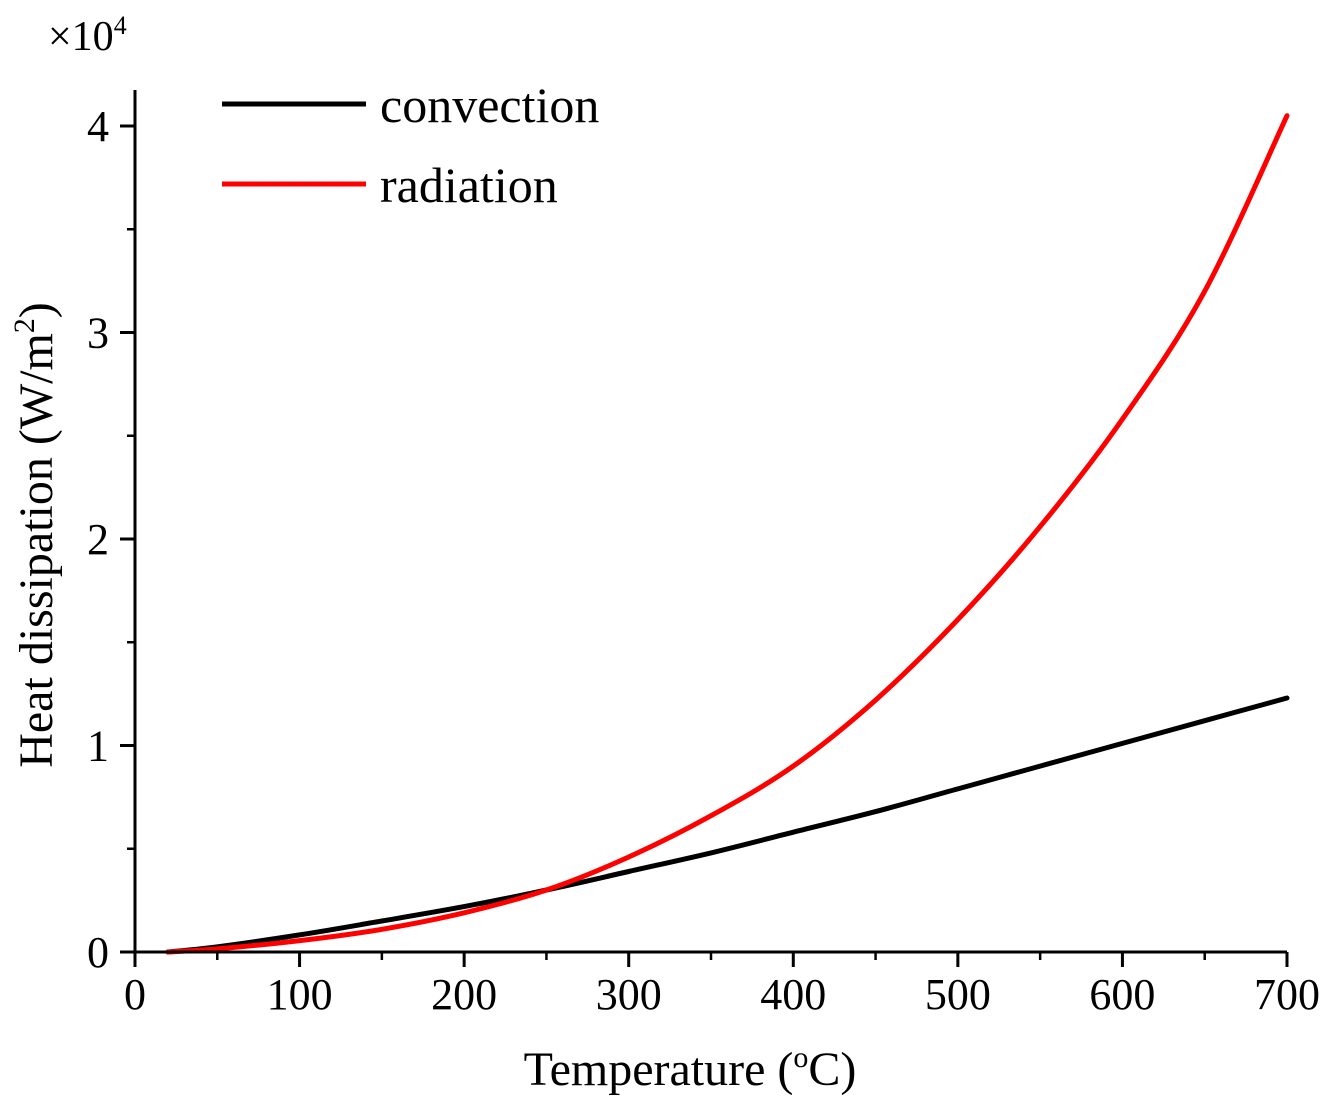 This screenshot has height=1107, width=1335. What do you see at coordinates (98, 126) in the screenshot?
I see `y-tick-label: 4` at bounding box center [98, 126].